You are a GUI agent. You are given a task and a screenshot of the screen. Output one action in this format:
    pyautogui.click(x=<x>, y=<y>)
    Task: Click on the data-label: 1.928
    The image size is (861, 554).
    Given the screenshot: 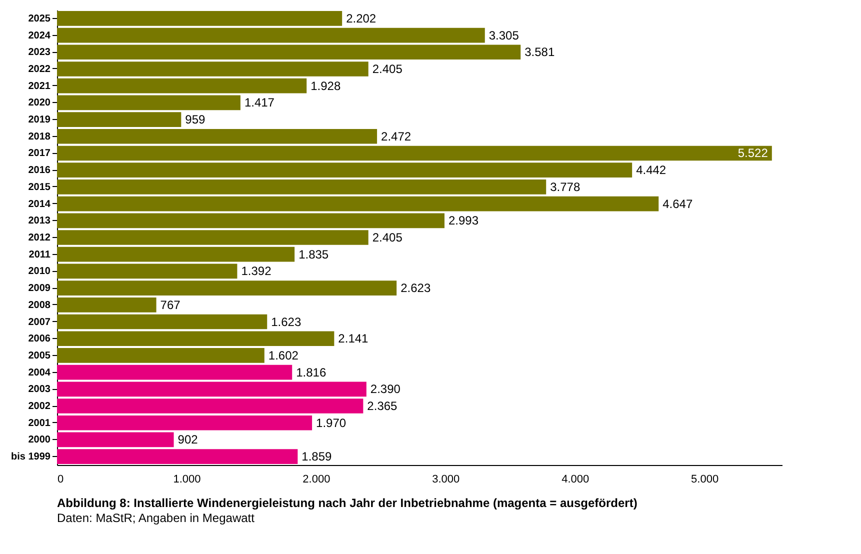 What is the action you would take?
    pyautogui.click(x=325, y=85)
    